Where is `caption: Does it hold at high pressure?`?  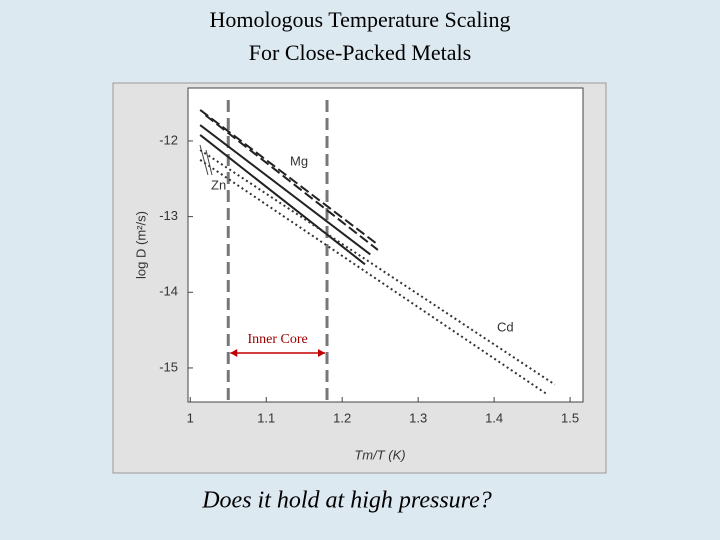 caption: Does it hold at high pressure? is located at coordinates (346, 501).